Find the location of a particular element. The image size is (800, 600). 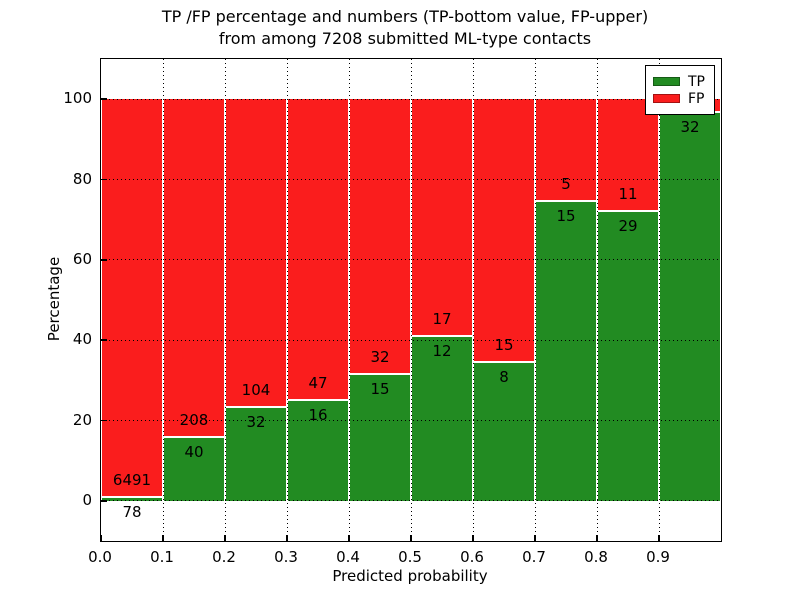

gridline-x-0.4 is located at coordinates (349, 300).